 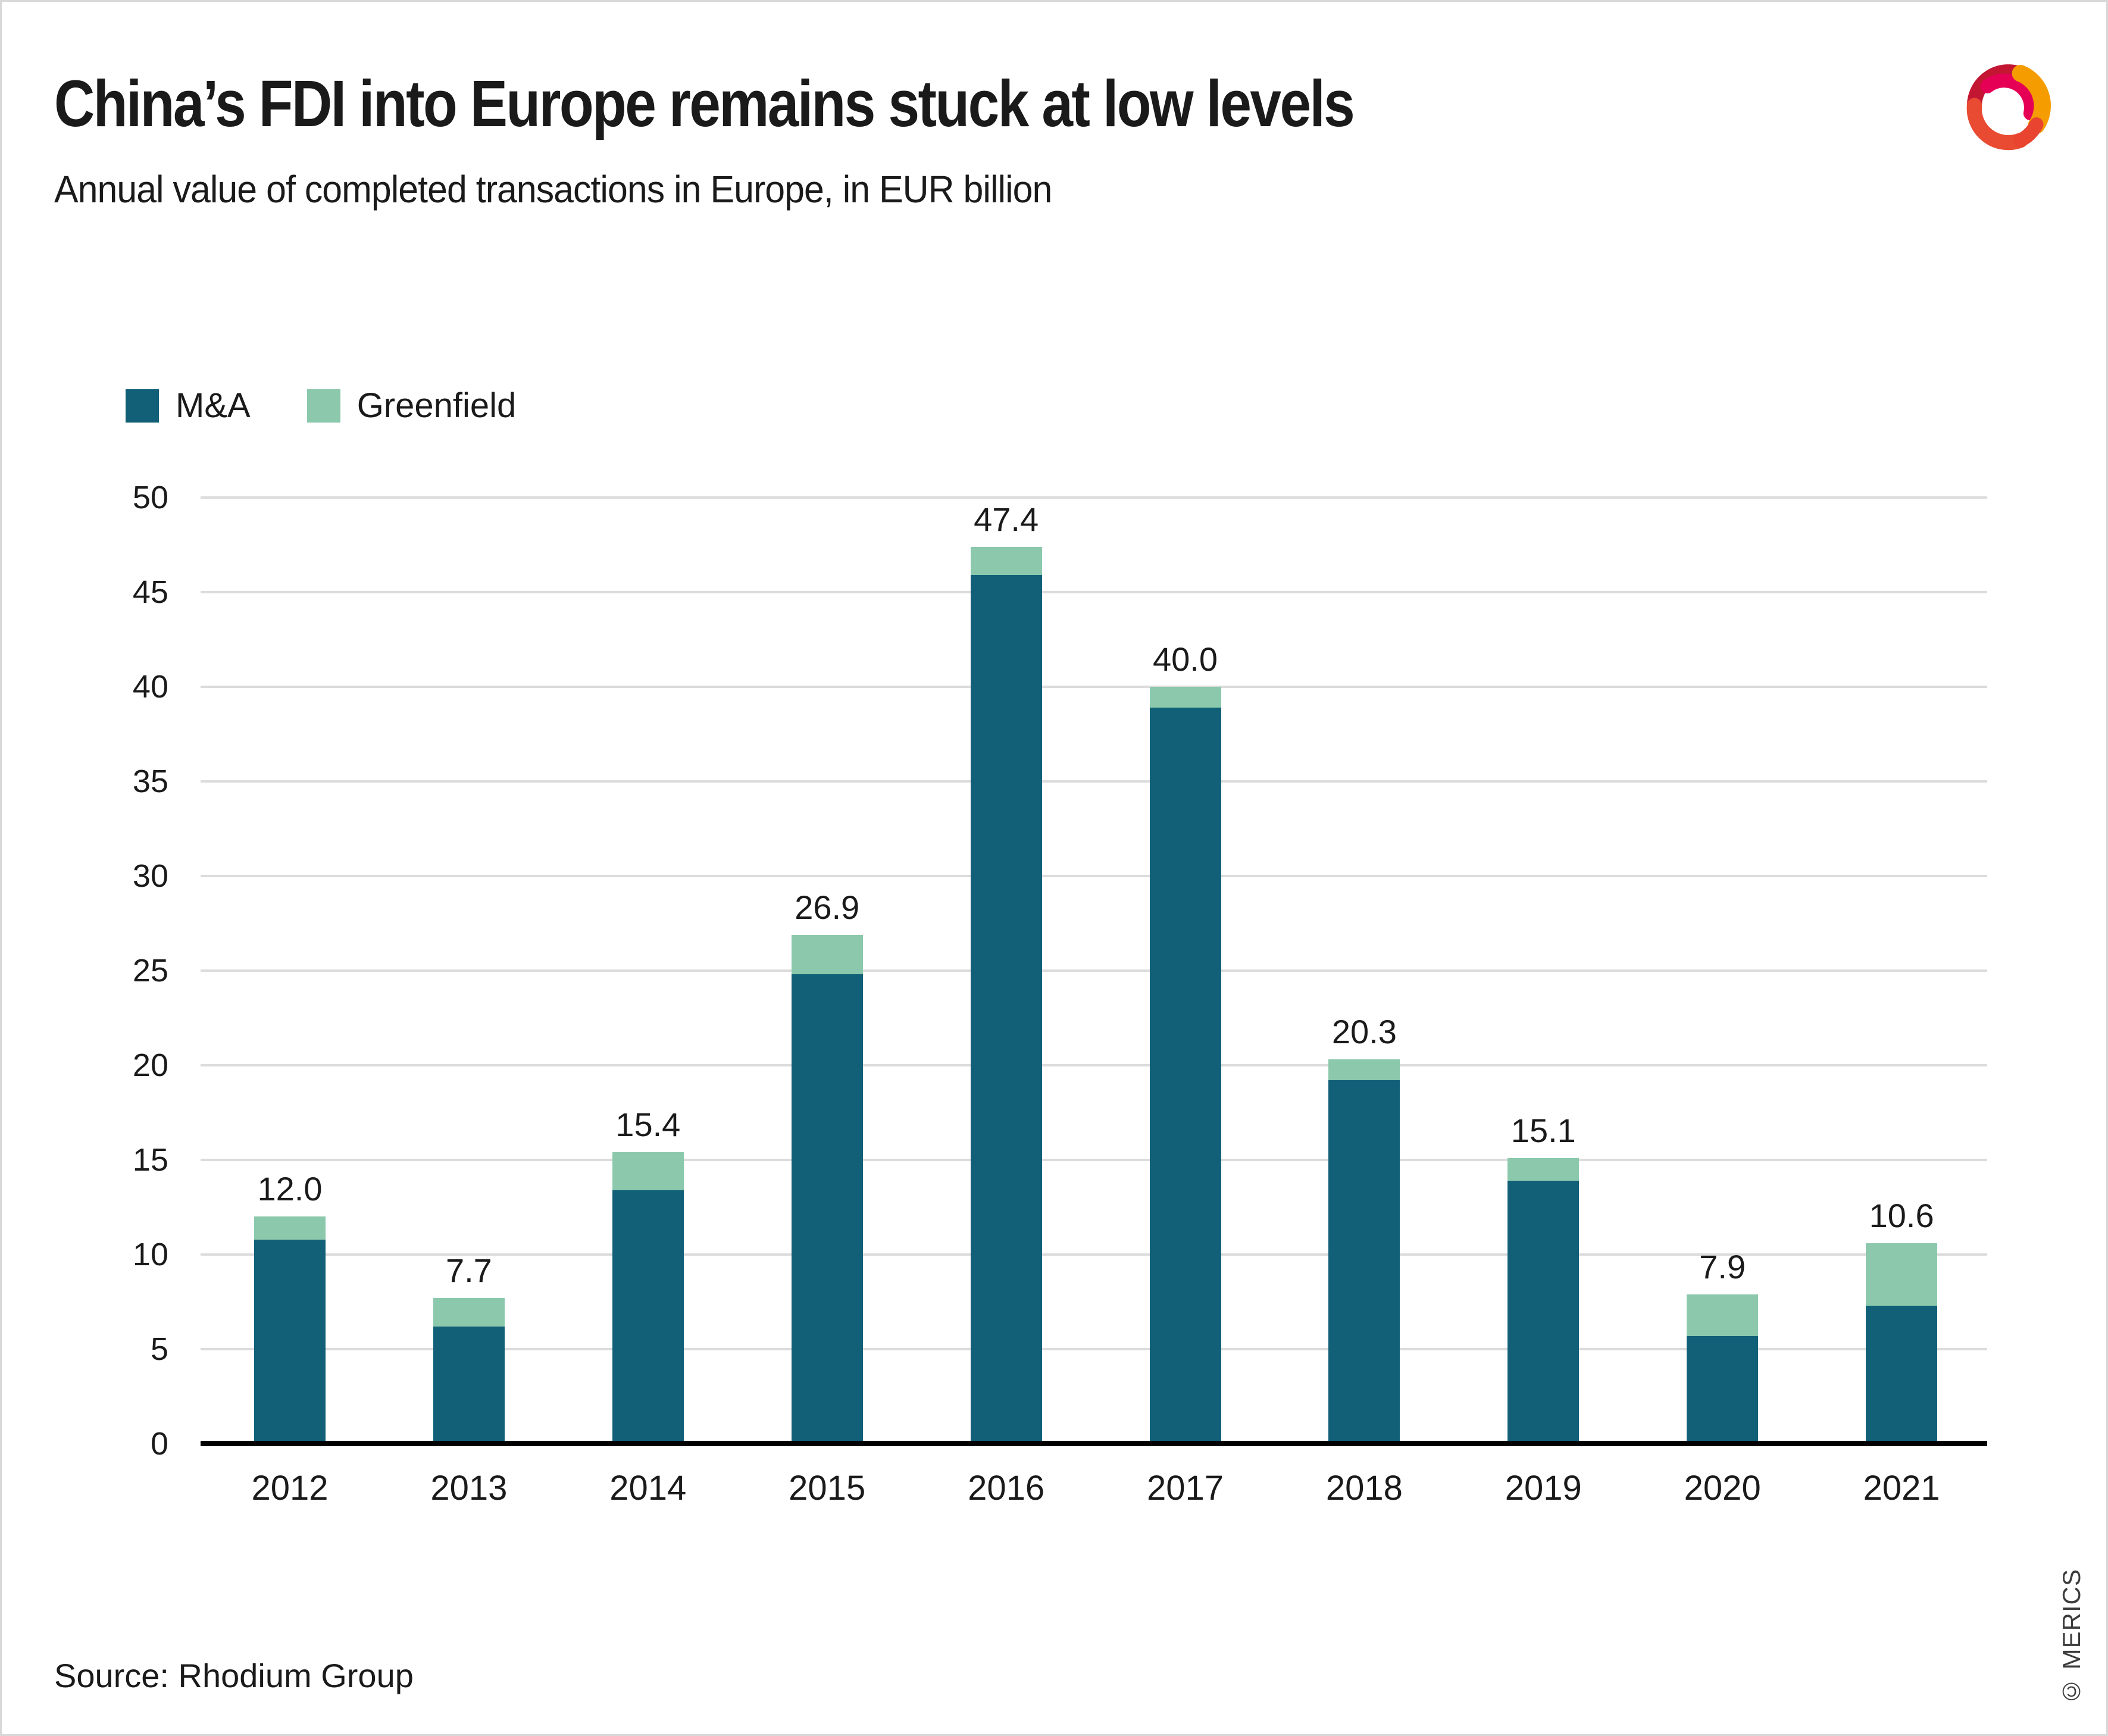 I want to click on bar-total-label-2018: 20.3, so click(x=1364, y=1032).